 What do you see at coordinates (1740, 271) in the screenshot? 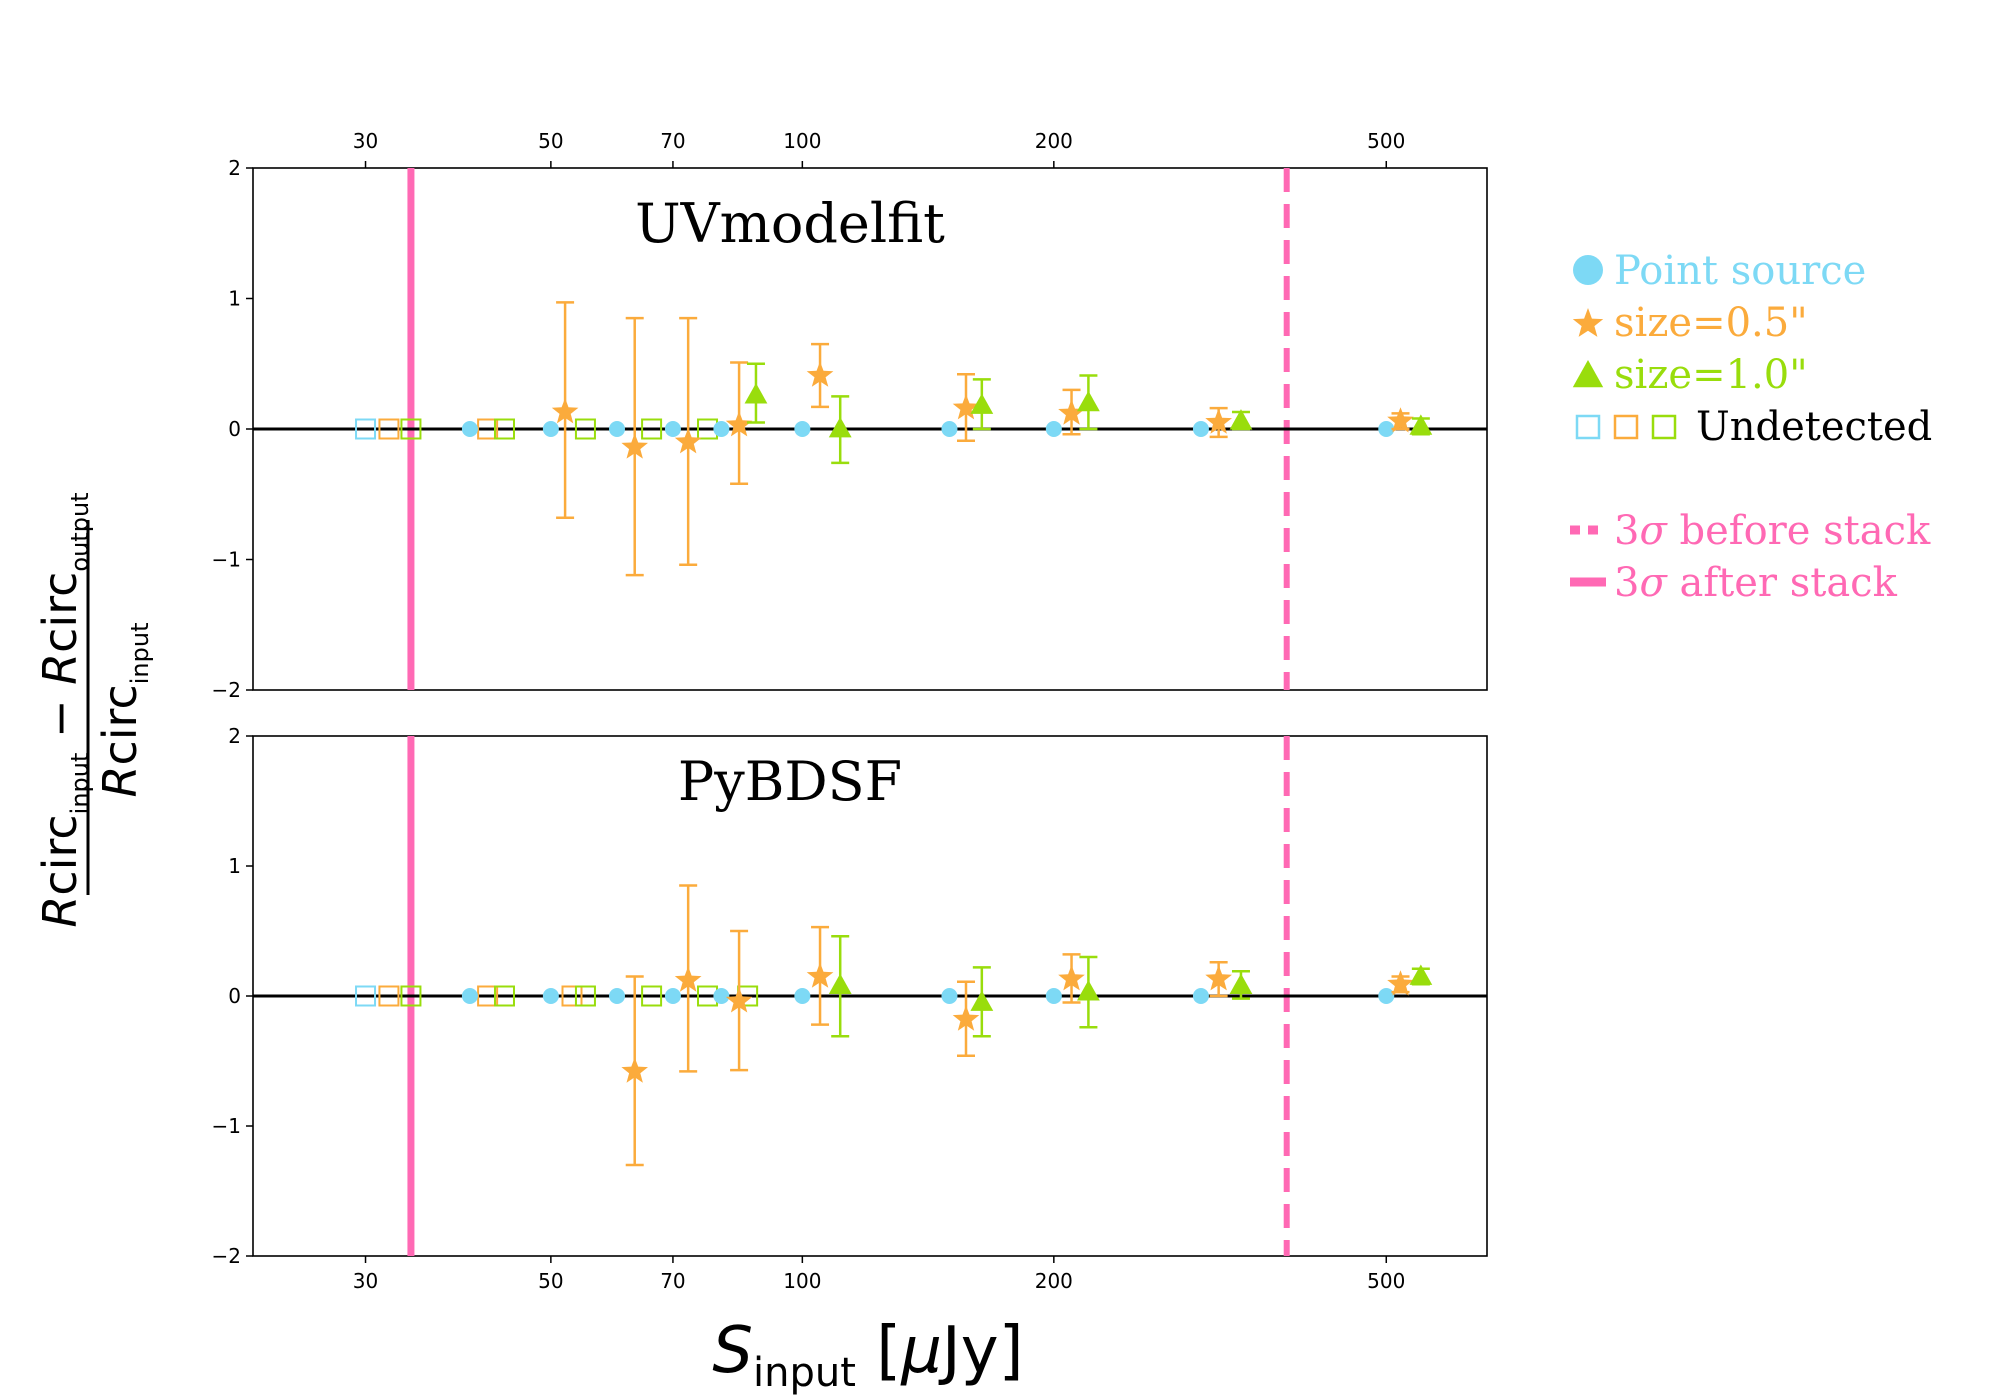
I see `legend-label: Point source` at bounding box center [1740, 271].